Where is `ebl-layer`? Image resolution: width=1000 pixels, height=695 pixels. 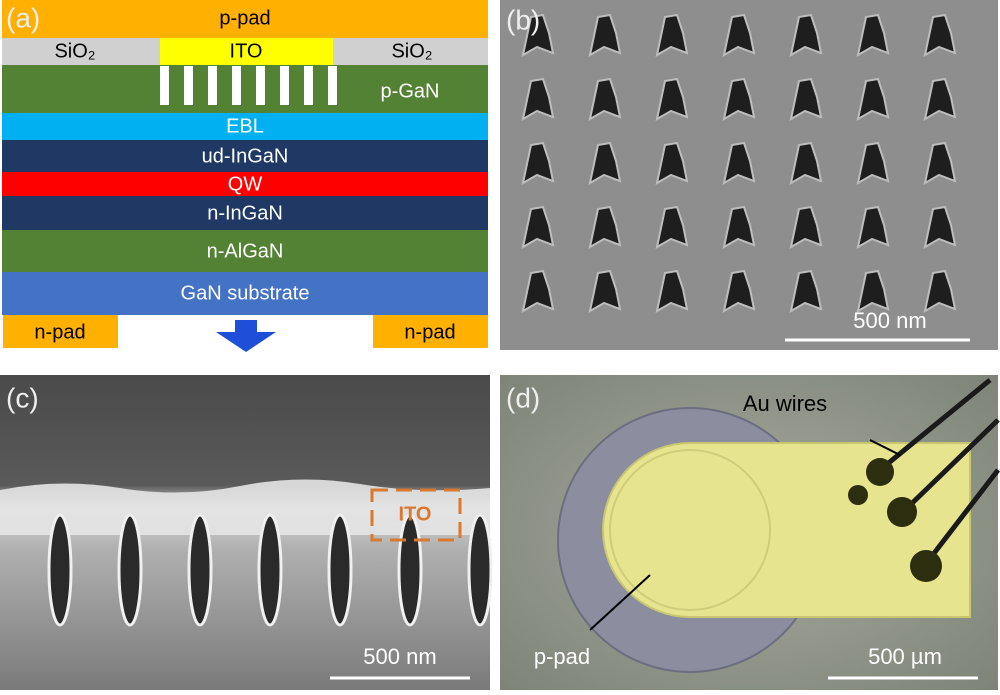
ebl-layer is located at coordinates (245, 126).